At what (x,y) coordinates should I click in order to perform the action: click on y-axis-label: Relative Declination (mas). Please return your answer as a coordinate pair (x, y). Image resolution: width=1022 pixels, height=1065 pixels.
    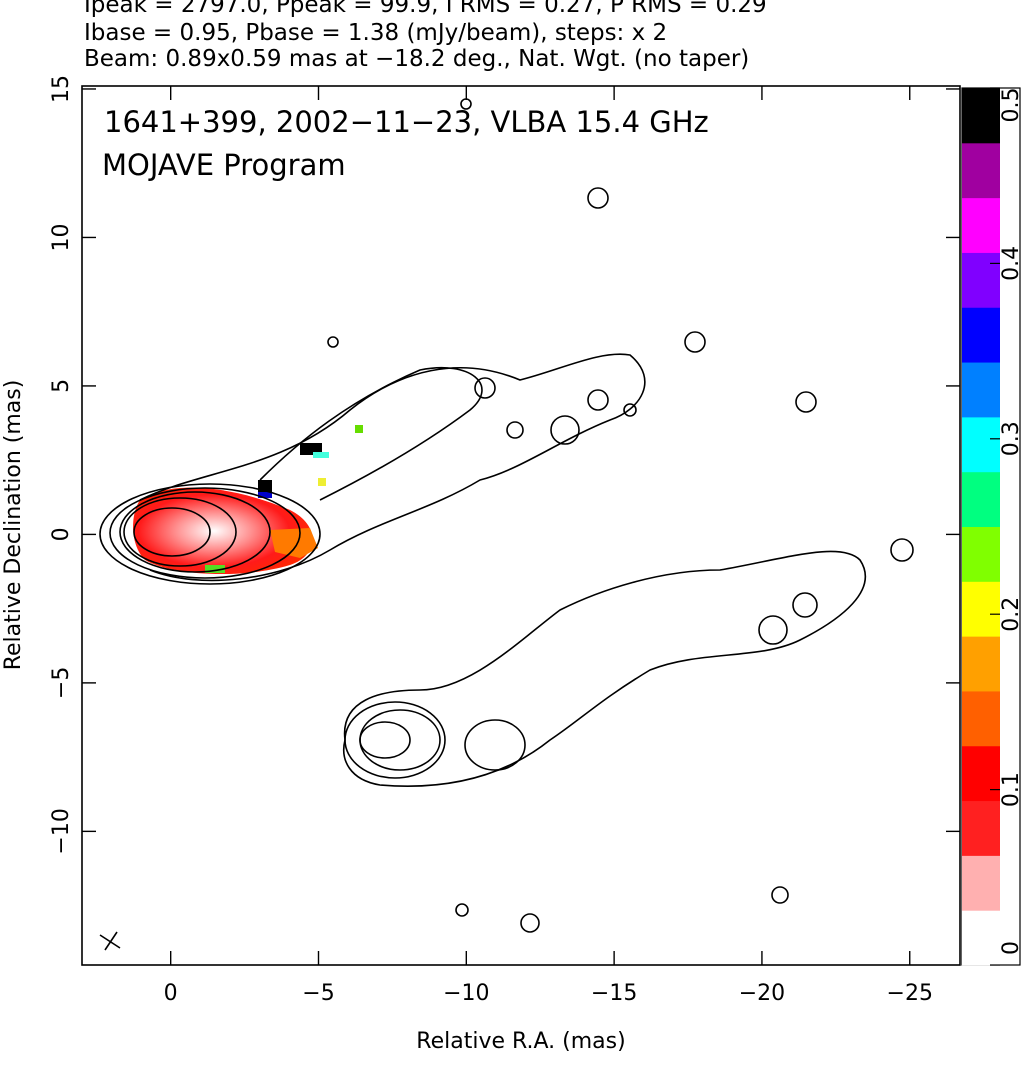
    Looking at the image, I should click on (13, 525).